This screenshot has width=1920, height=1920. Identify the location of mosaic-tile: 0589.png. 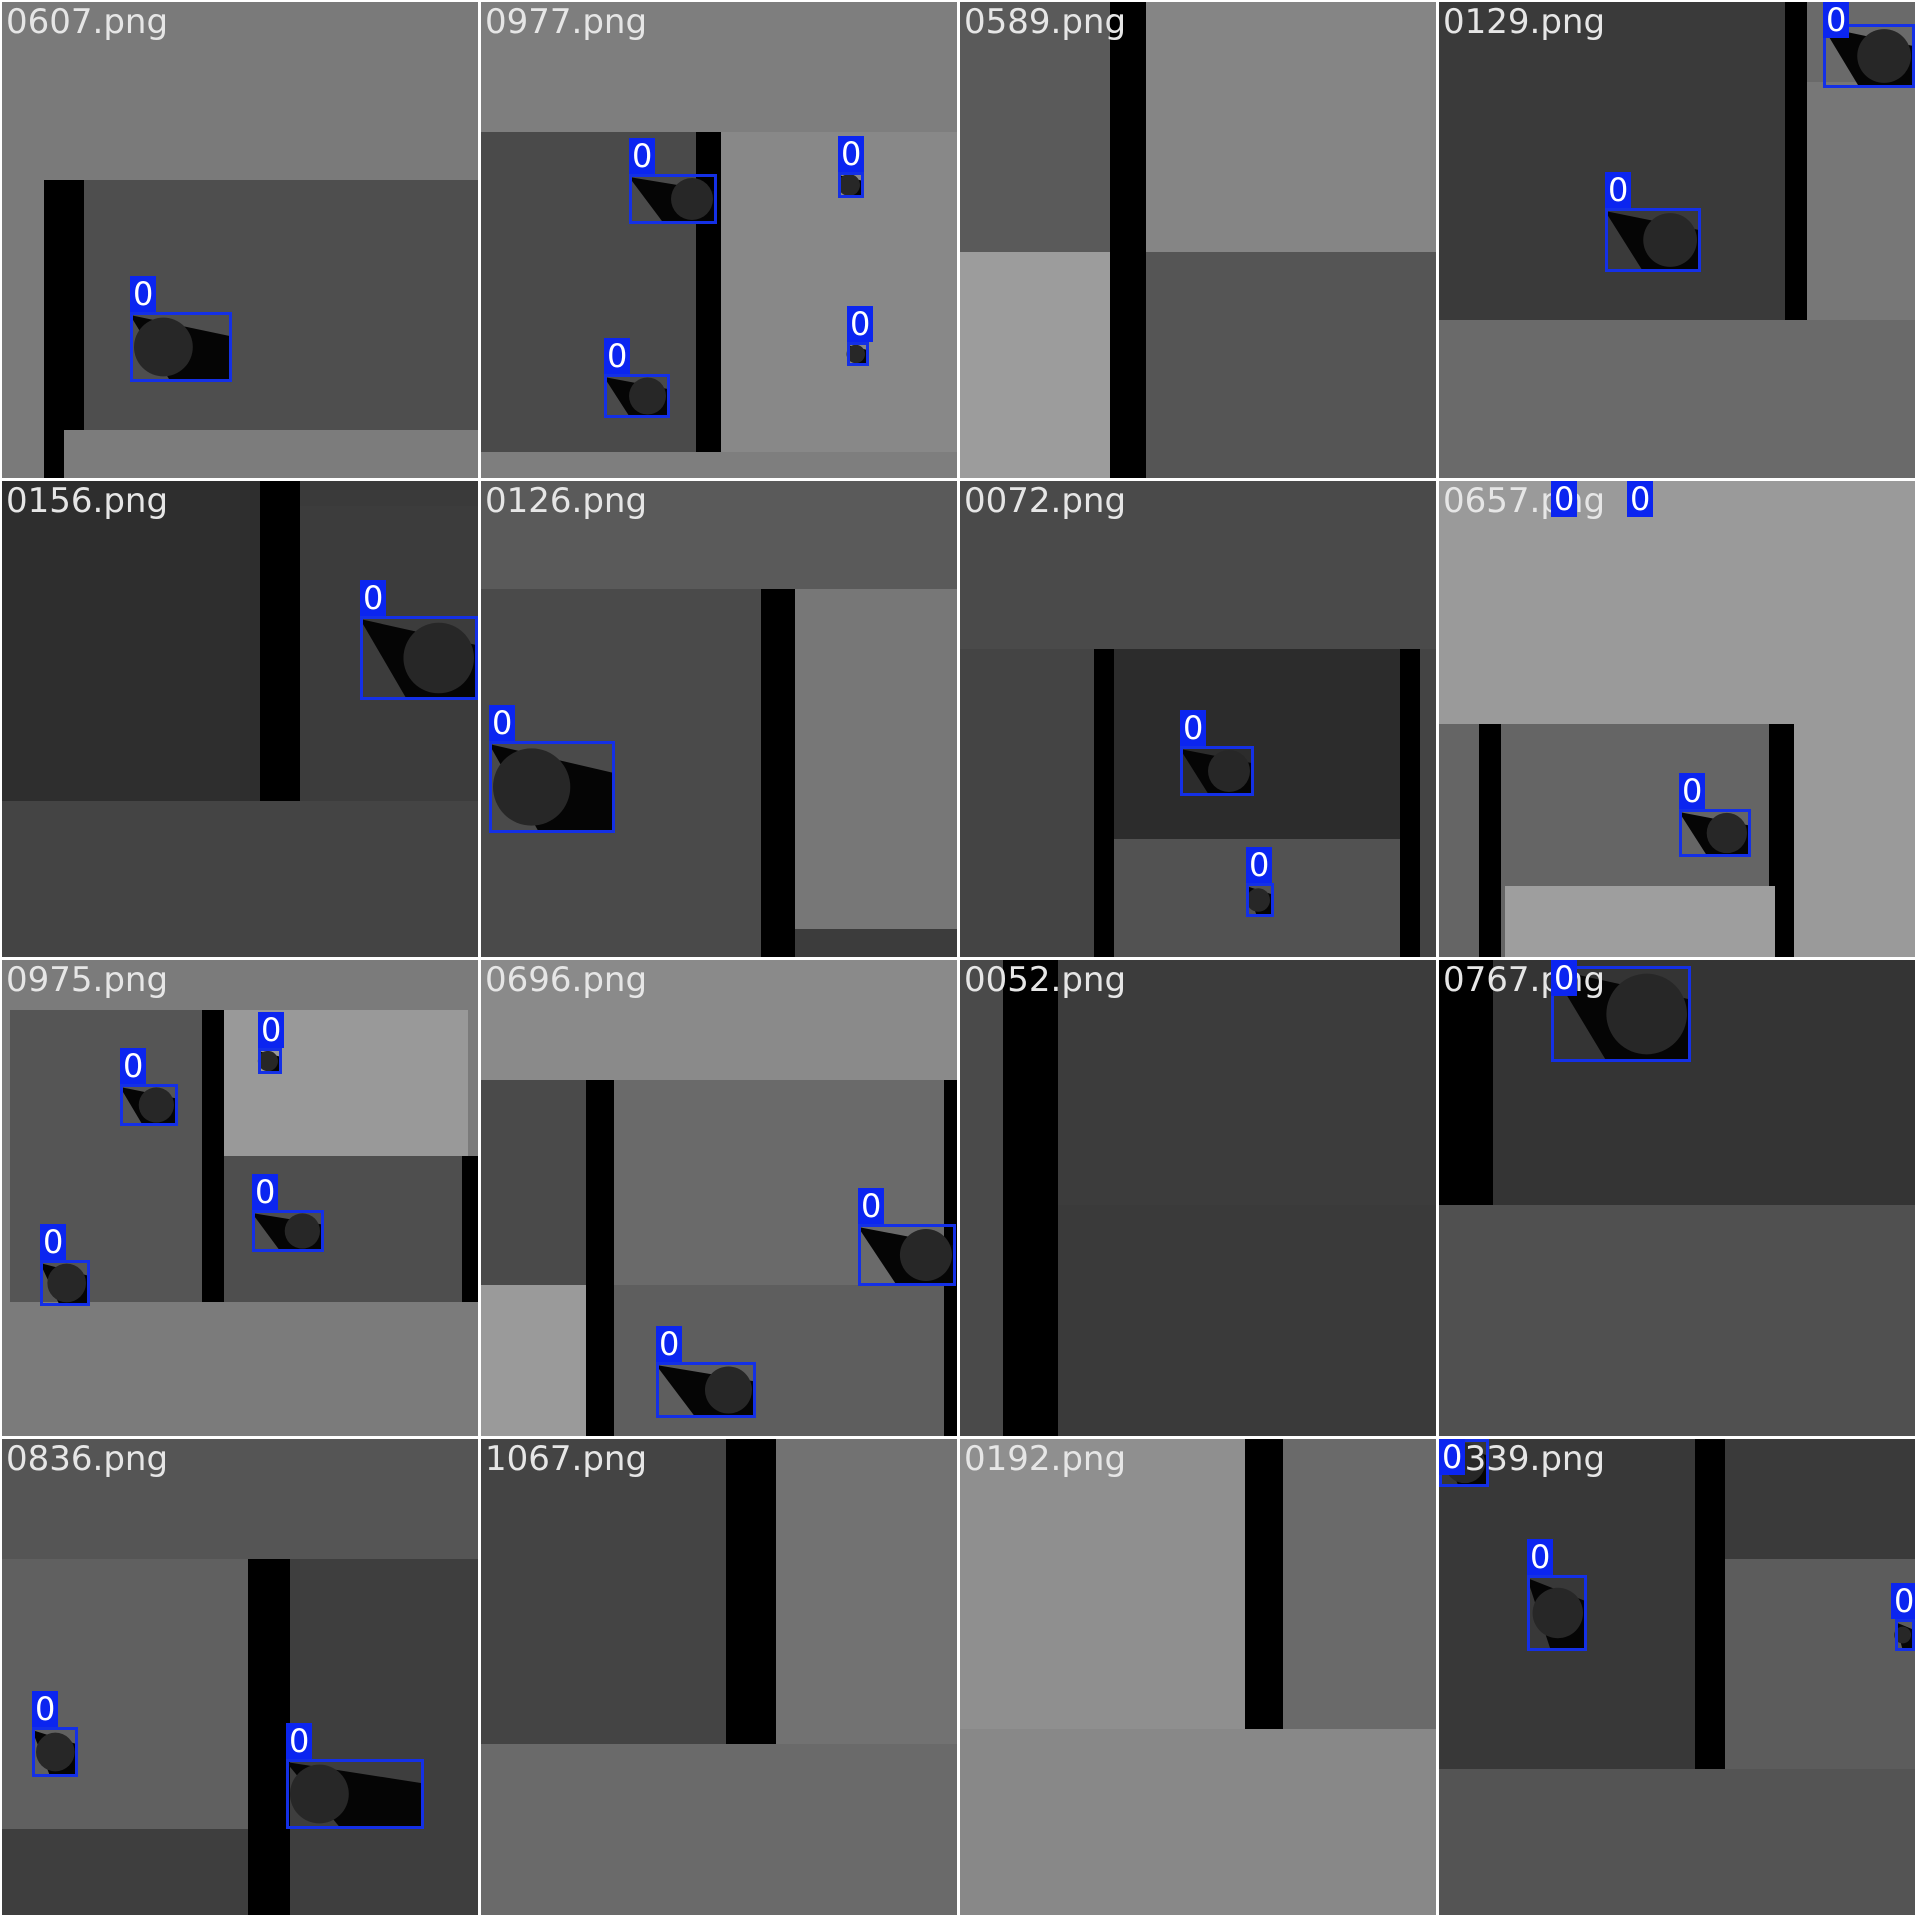
(1198, 240).